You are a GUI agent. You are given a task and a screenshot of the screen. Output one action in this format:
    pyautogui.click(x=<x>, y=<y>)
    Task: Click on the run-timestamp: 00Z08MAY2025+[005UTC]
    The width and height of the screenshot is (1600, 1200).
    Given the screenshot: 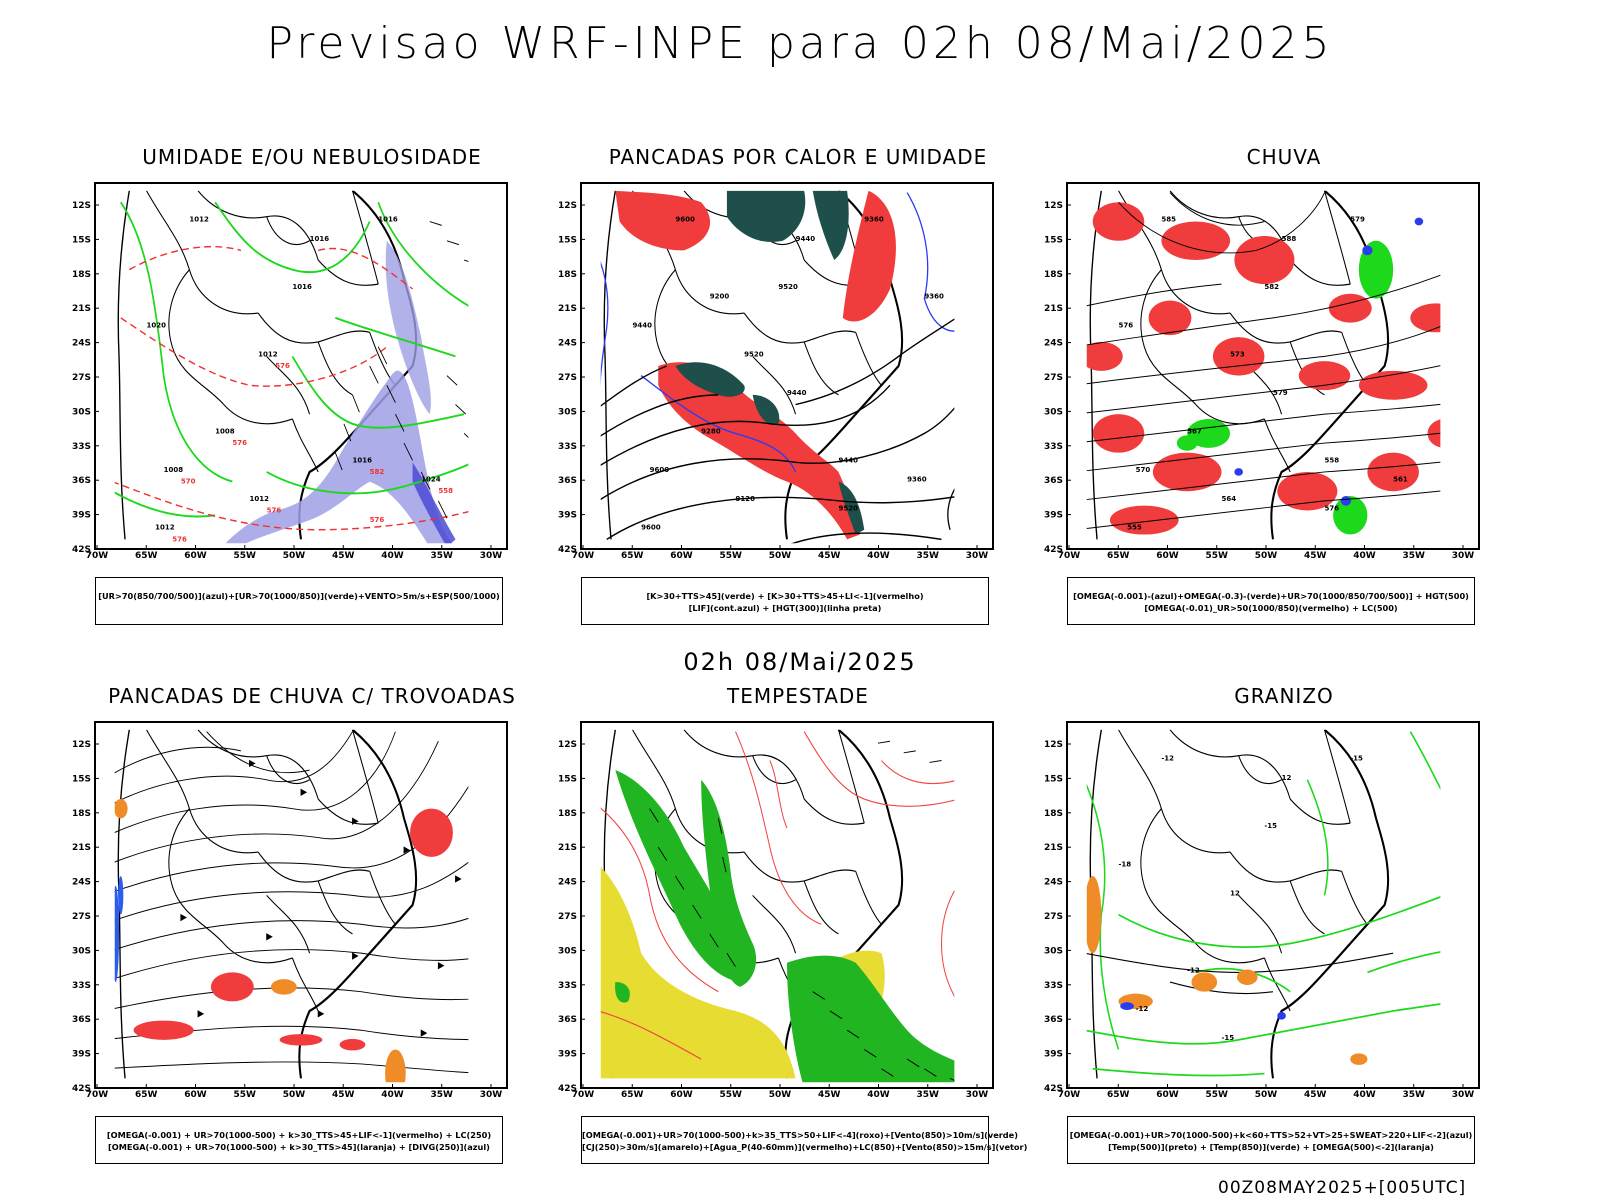 What is the action you would take?
    pyautogui.click(x=1342, y=1188)
    